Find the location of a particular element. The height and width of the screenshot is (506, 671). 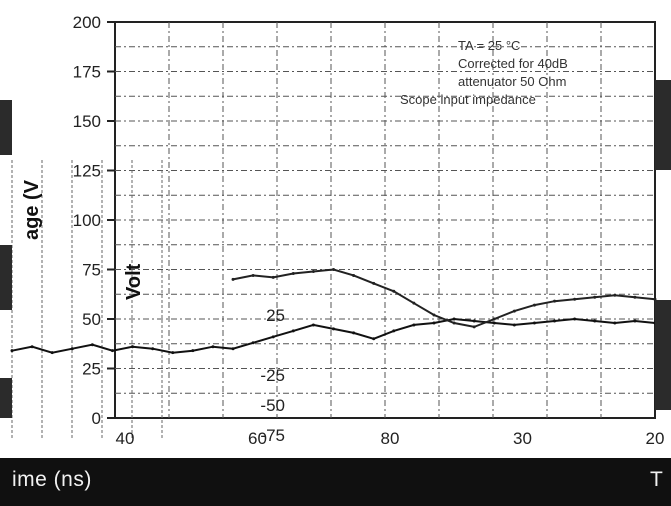

y-secondary-tick-label: -25 is located at coordinates (272, 375).